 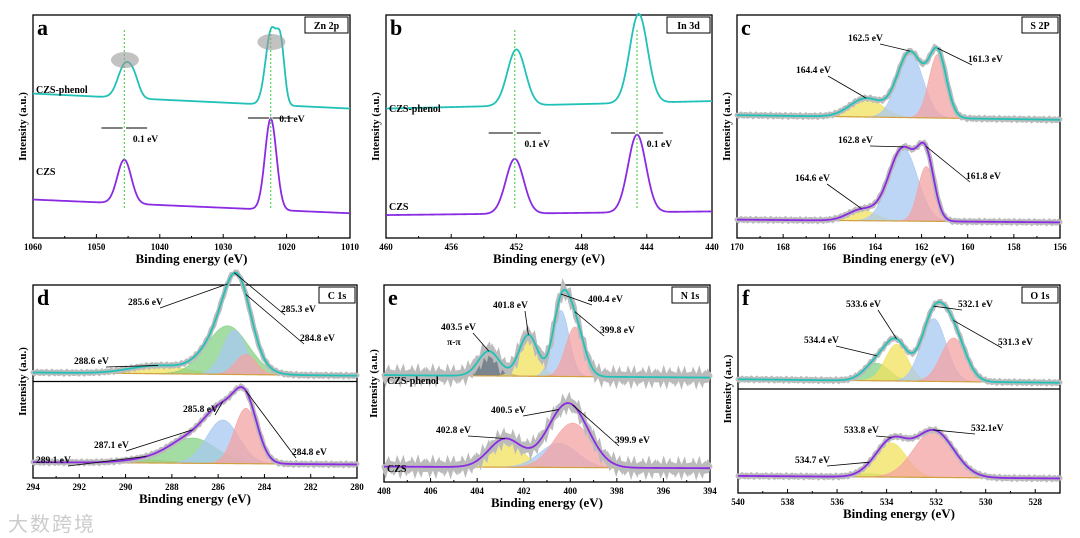 What do you see at coordinates (386, 247) in the screenshot?
I see `x-tick-label: 460` at bounding box center [386, 247].